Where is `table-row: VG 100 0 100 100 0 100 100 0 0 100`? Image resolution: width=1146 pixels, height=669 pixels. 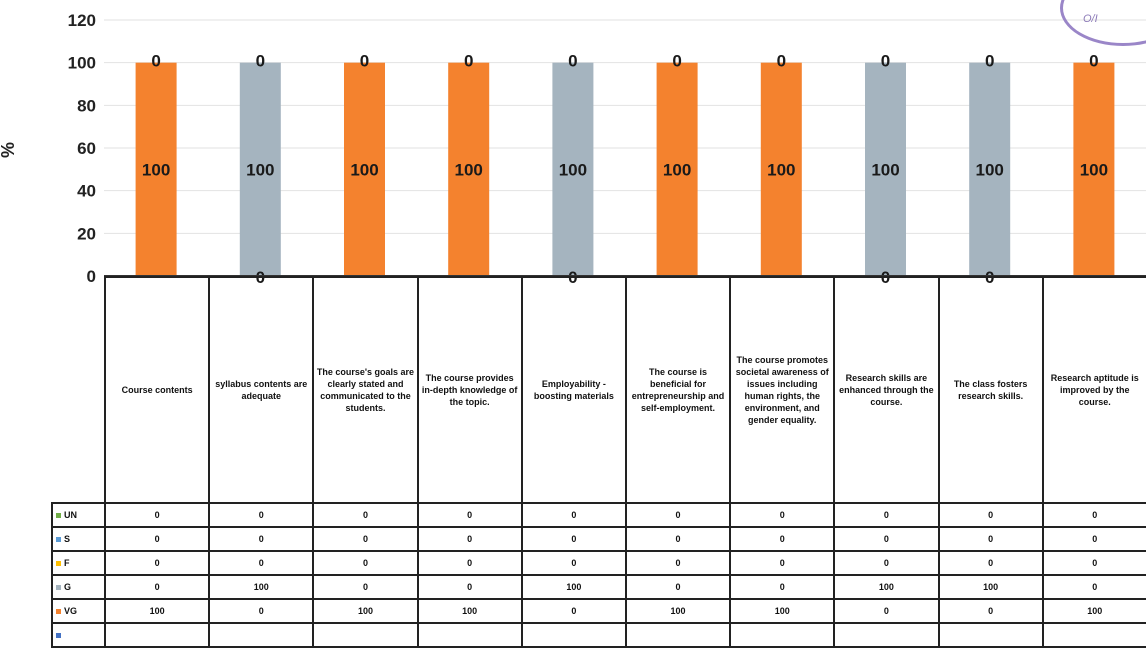
table-row: VG 100 0 100 100 0 100 100 0 0 100 is located at coordinates (598, 611).